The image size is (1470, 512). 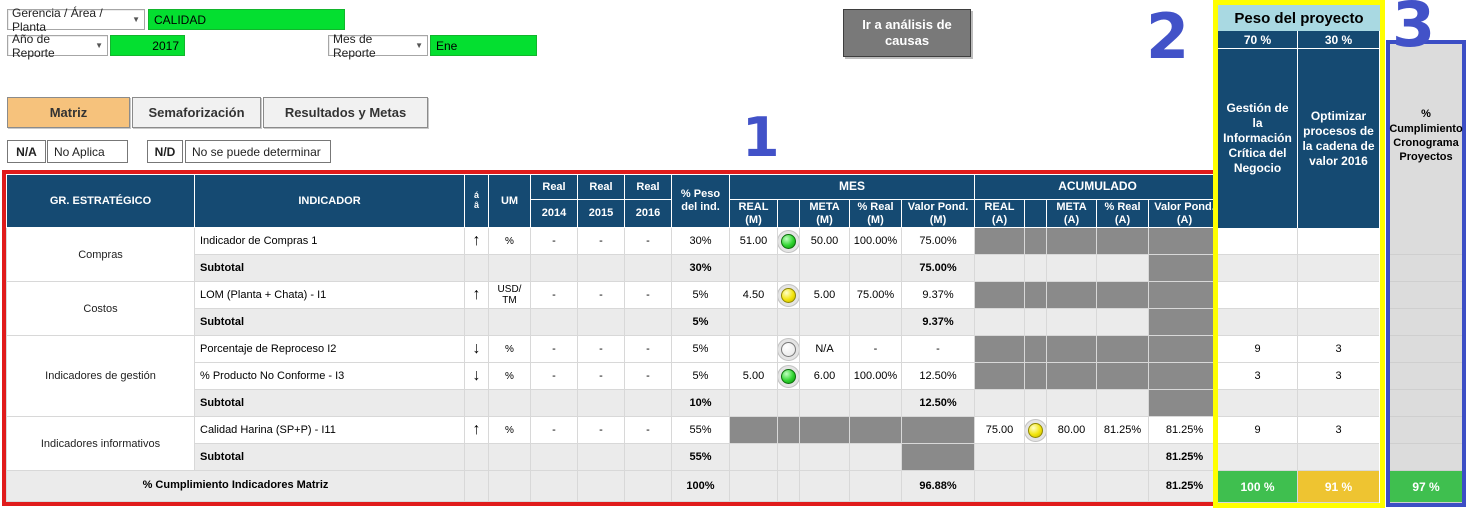 I want to click on gerencia-value-field: CALIDAD, so click(x=246, y=19).